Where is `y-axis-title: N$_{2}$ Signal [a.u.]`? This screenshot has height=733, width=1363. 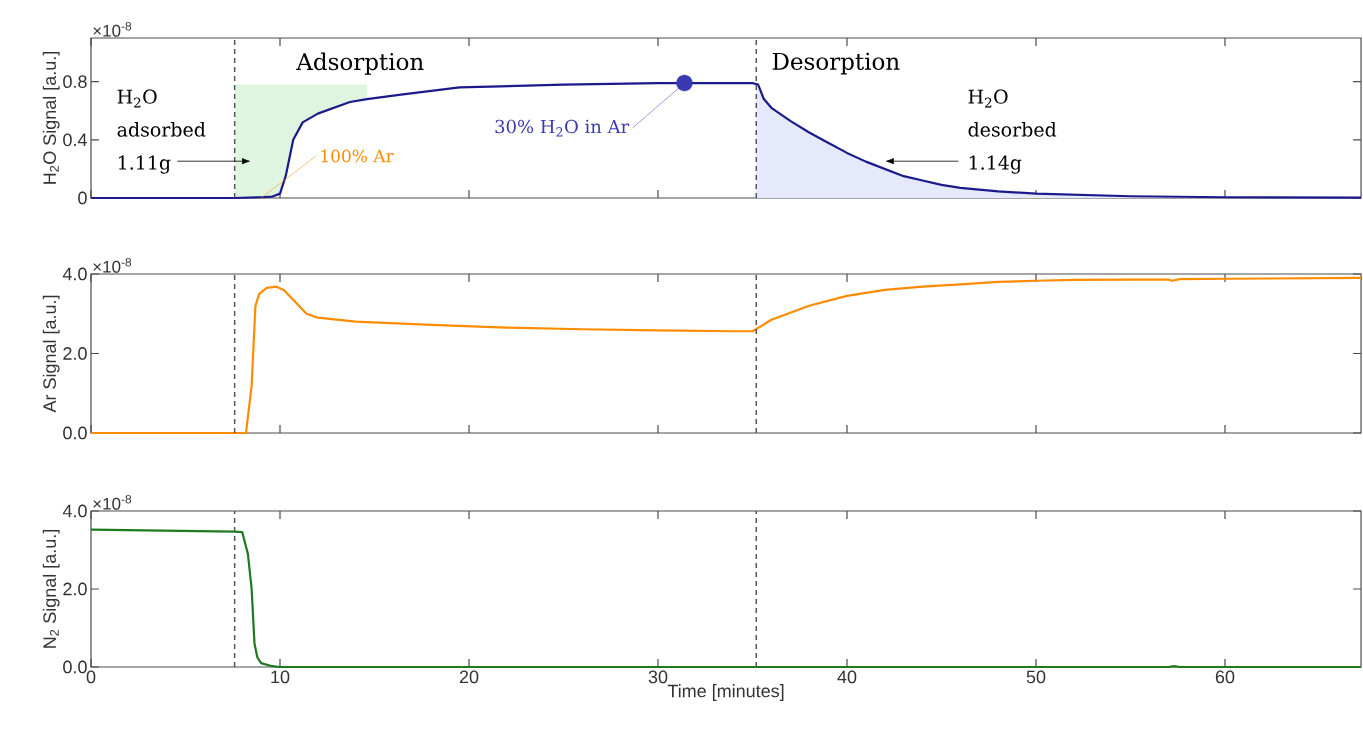
y-axis-title: N$_{2}$ Signal [a.u.] is located at coordinates (51, 589).